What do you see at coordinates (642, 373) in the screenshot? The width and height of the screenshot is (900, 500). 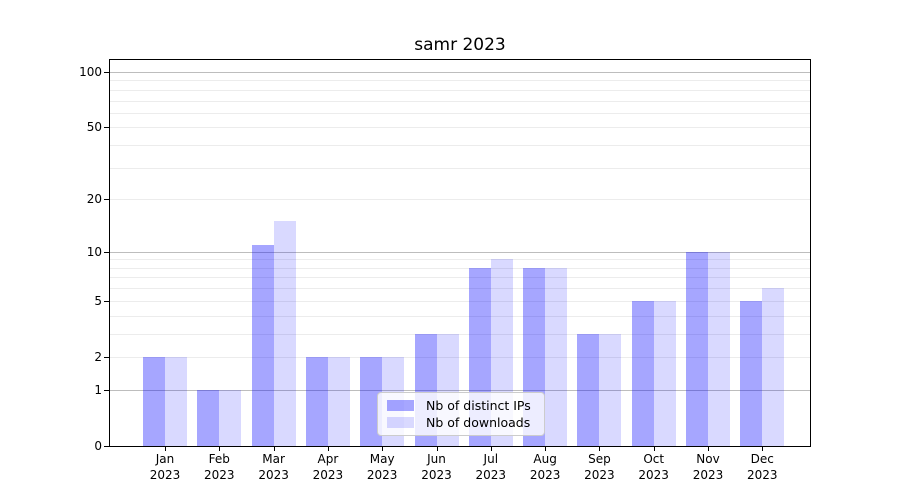 I see `bar-nb-of-distinct-ips-oct-2023` at bounding box center [642, 373].